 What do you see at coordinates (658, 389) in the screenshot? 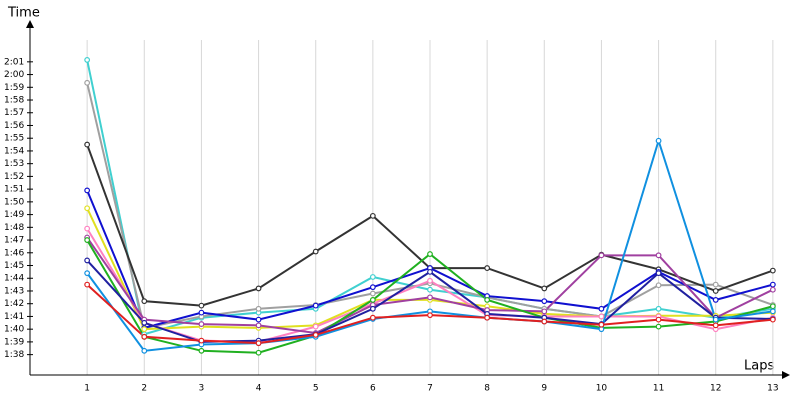
I see `x-tick-label: 11` at bounding box center [658, 389].